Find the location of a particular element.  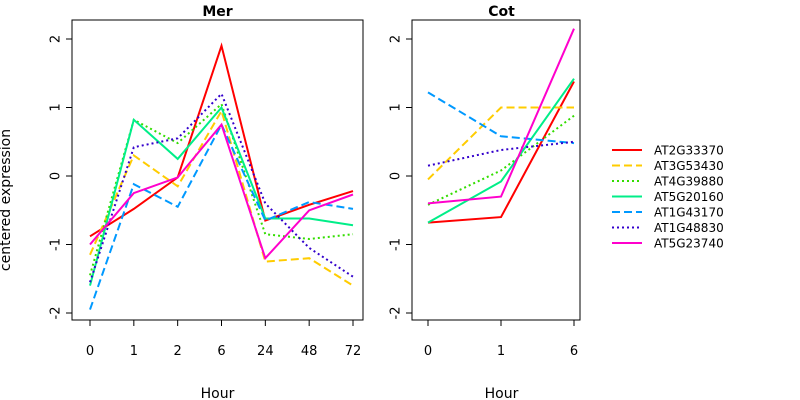

legend-item: AT2G33370 is located at coordinates (668, 151).